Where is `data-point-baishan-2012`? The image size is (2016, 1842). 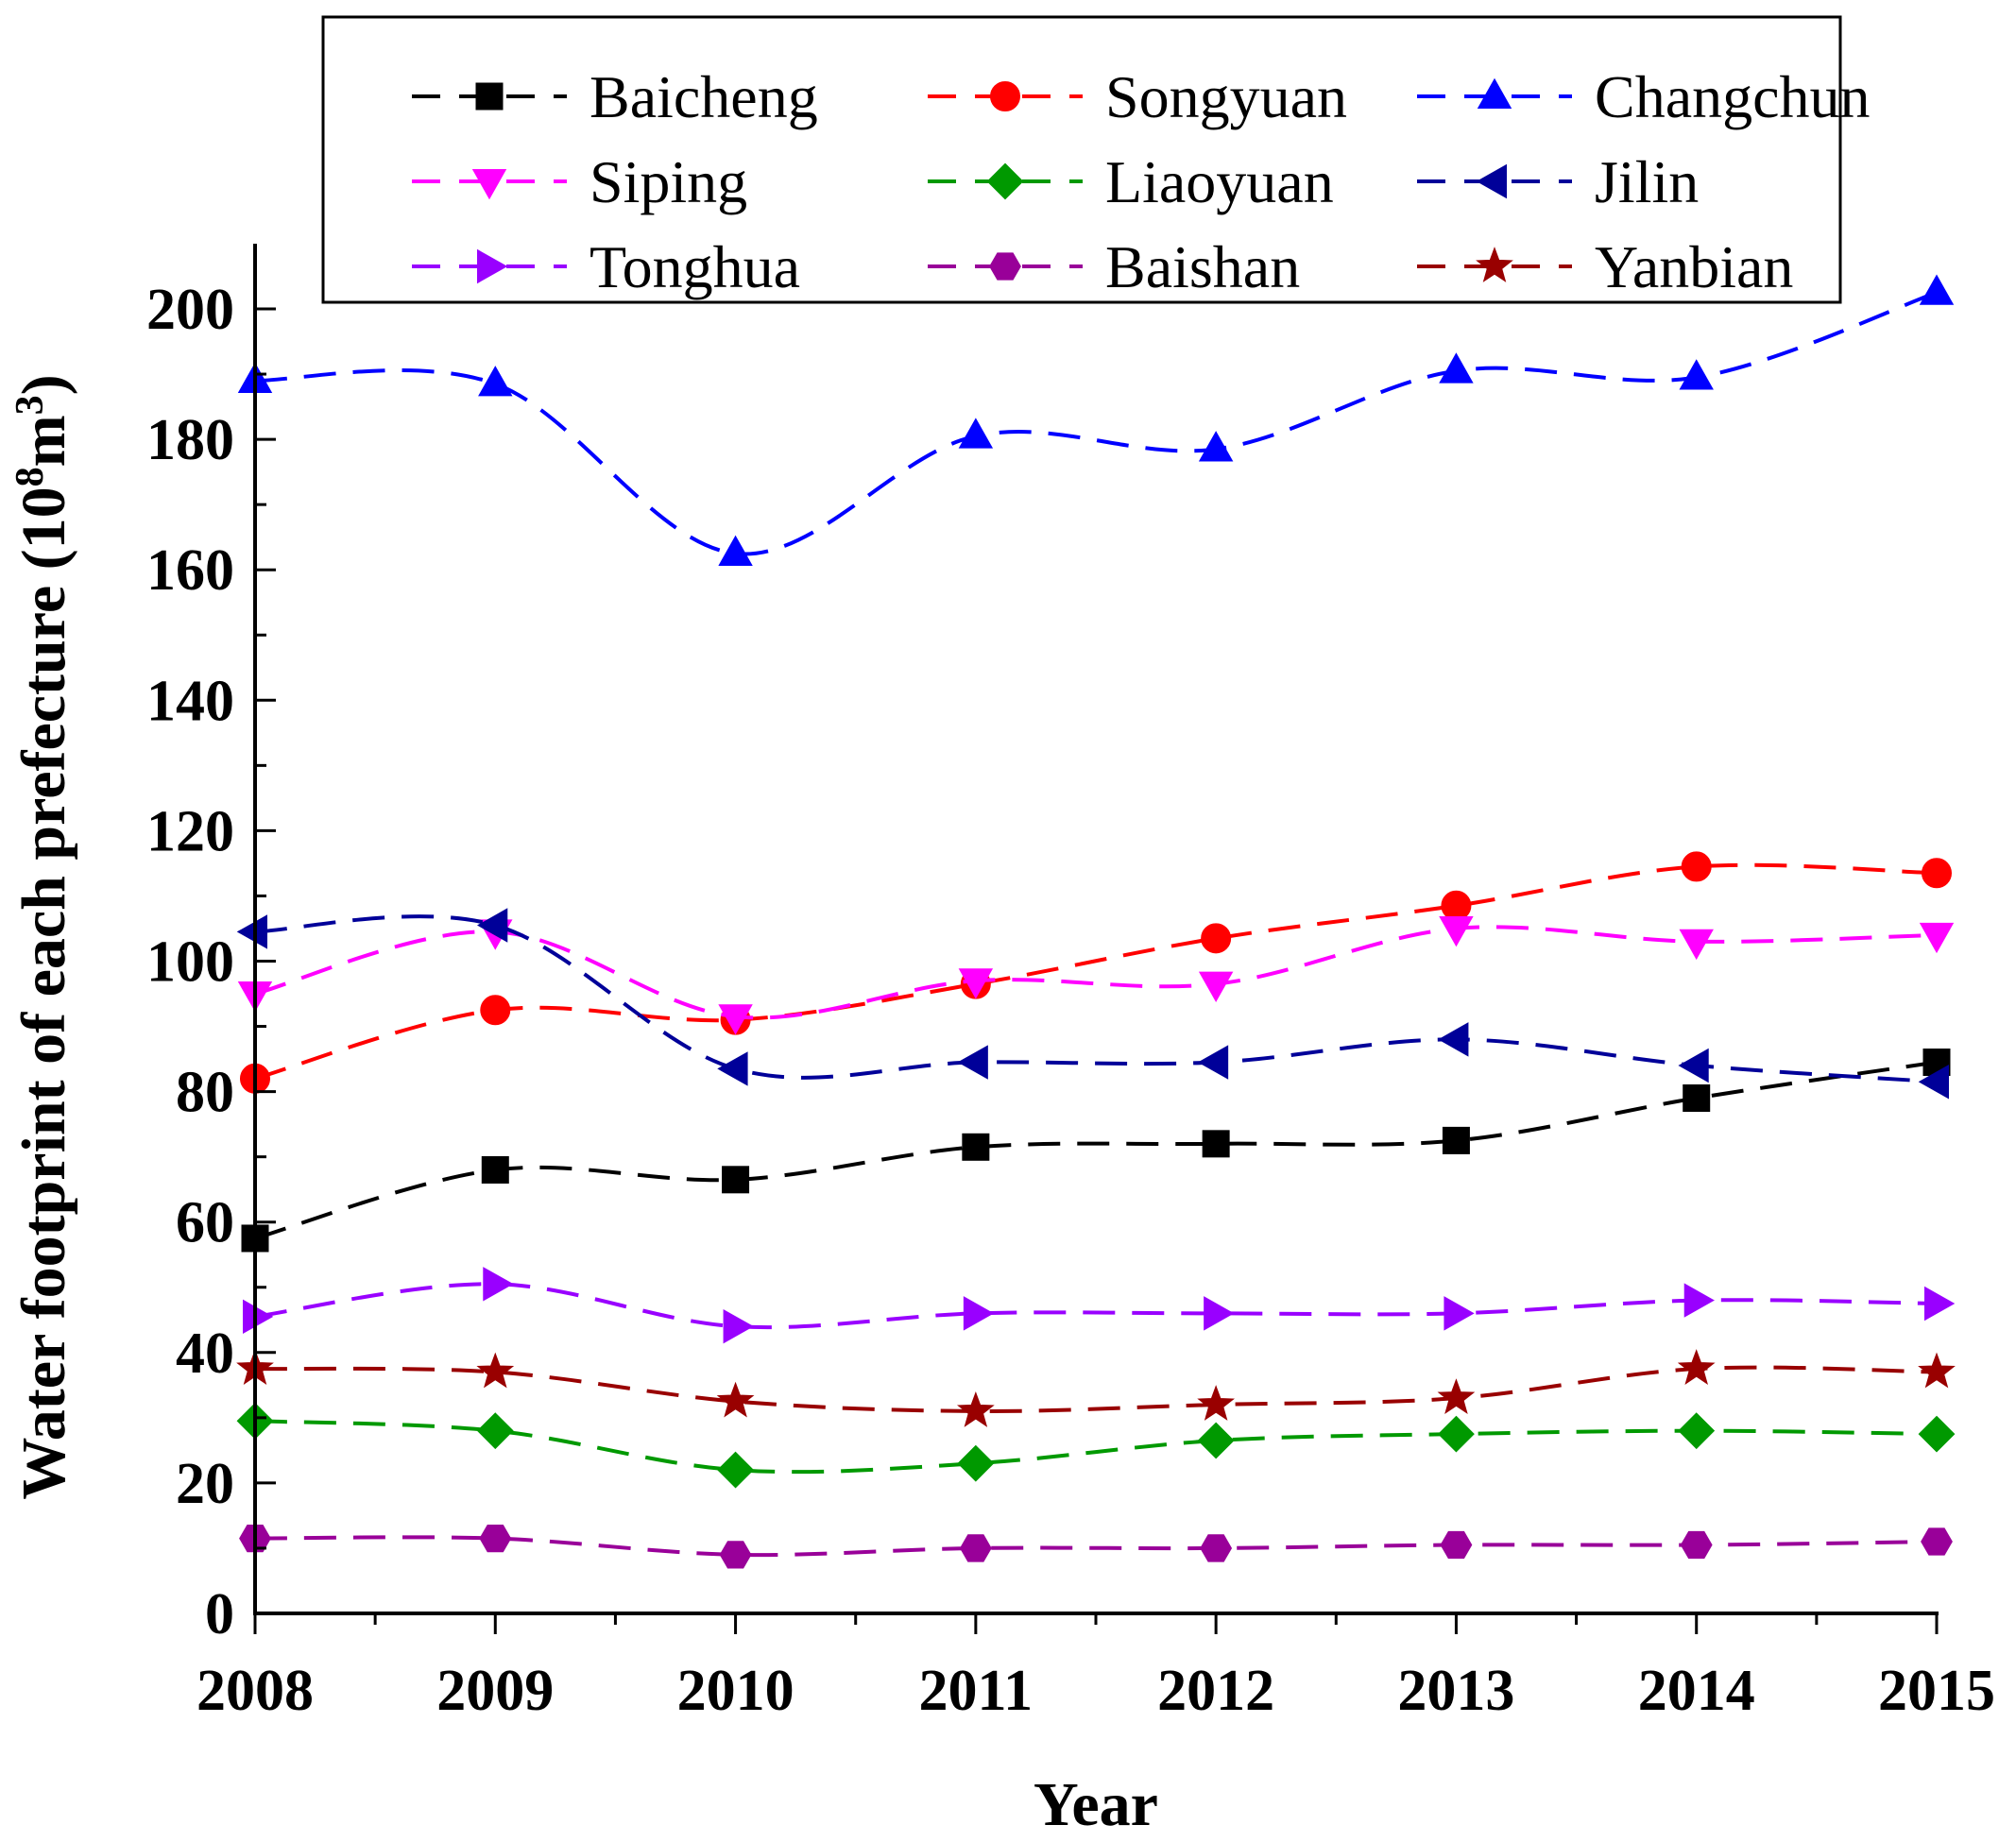
data-point-baishan-2012 is located at coordinates (1216, 1548).